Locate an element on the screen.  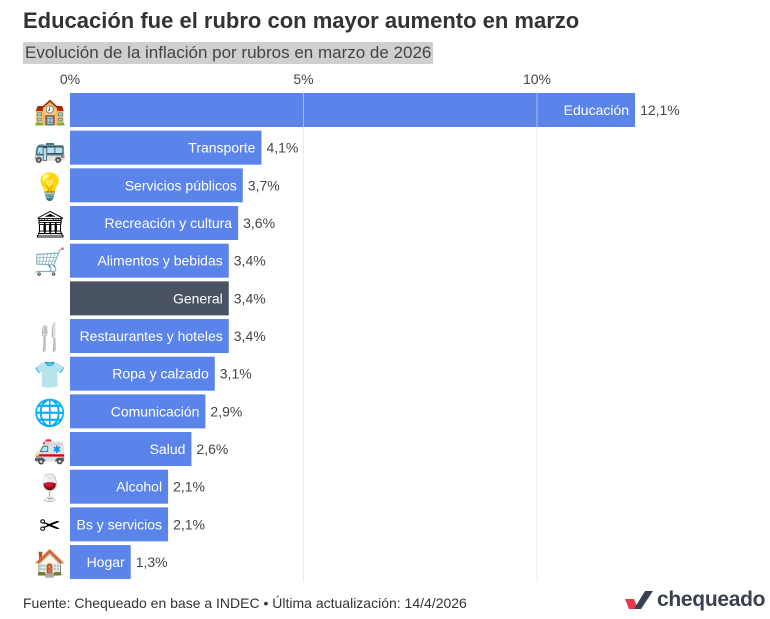
chequeado-logo: chequeado is located at coordinates (695, 600).